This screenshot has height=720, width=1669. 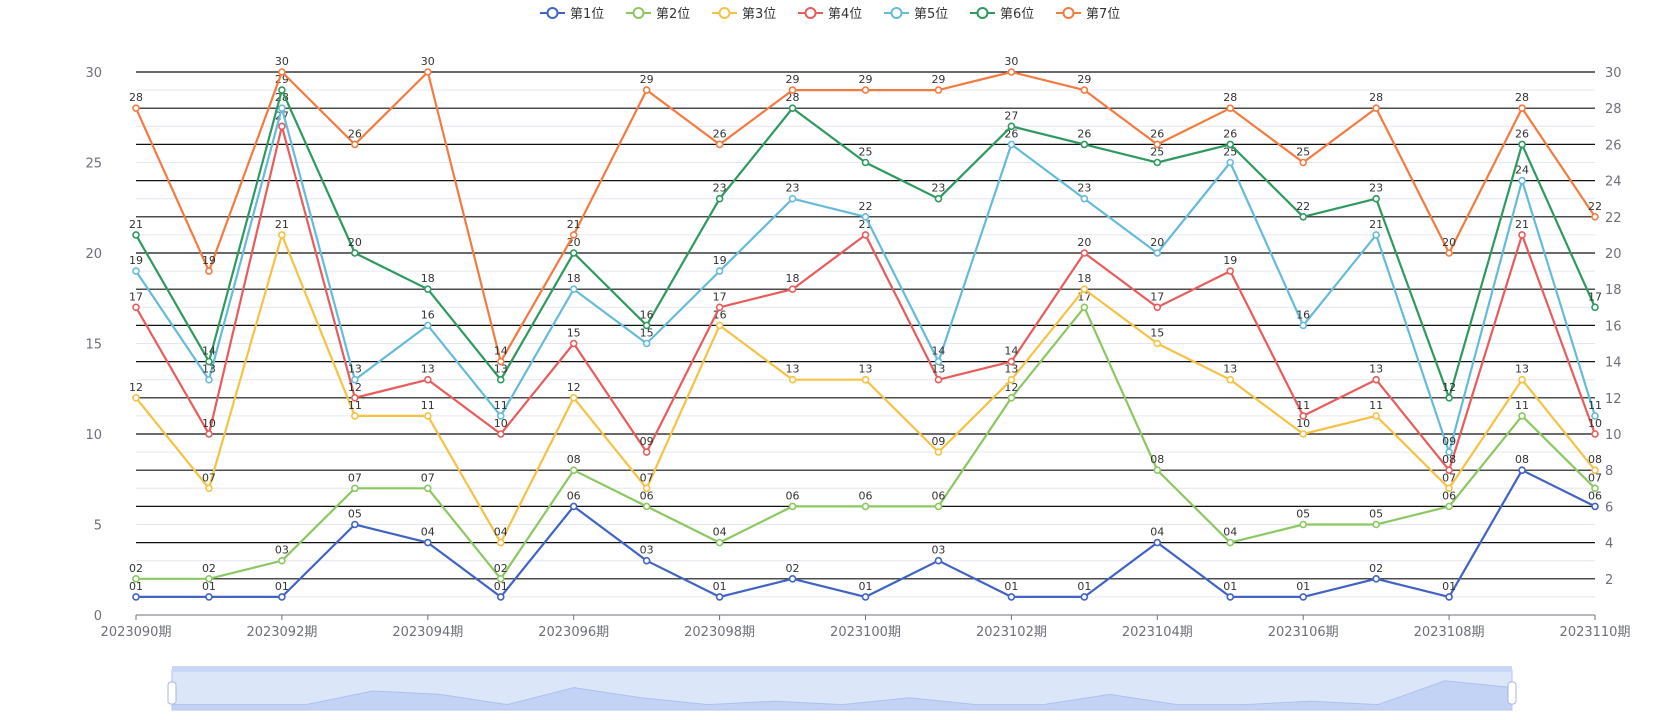 I want to click on legend-item-2: 第2位, so click(x=658, y=14).